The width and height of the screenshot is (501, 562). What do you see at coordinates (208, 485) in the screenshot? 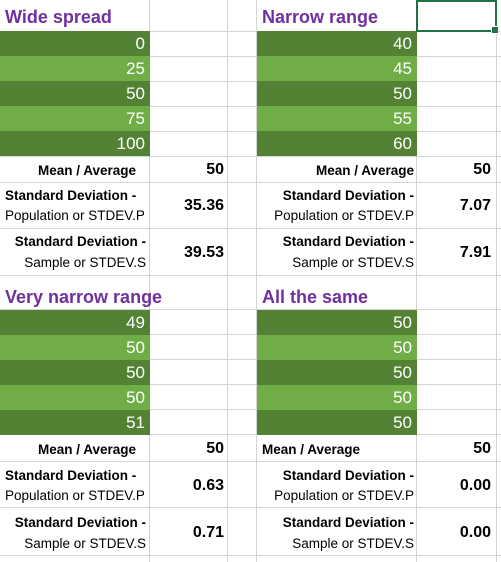
I see `stdev-population-value: 0.63` at bounding box center [208, 485].